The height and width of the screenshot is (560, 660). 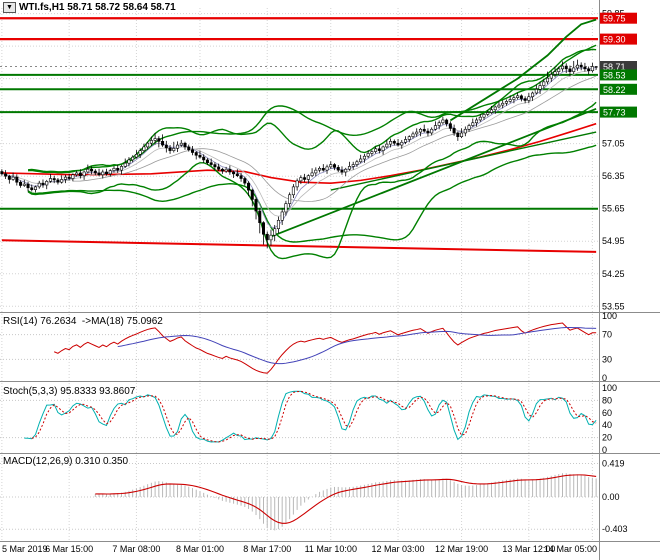 What do you see at coordinates (607, 359) in the screenshot?
I see `svg-text: 30` at bounding box center [607, 359].